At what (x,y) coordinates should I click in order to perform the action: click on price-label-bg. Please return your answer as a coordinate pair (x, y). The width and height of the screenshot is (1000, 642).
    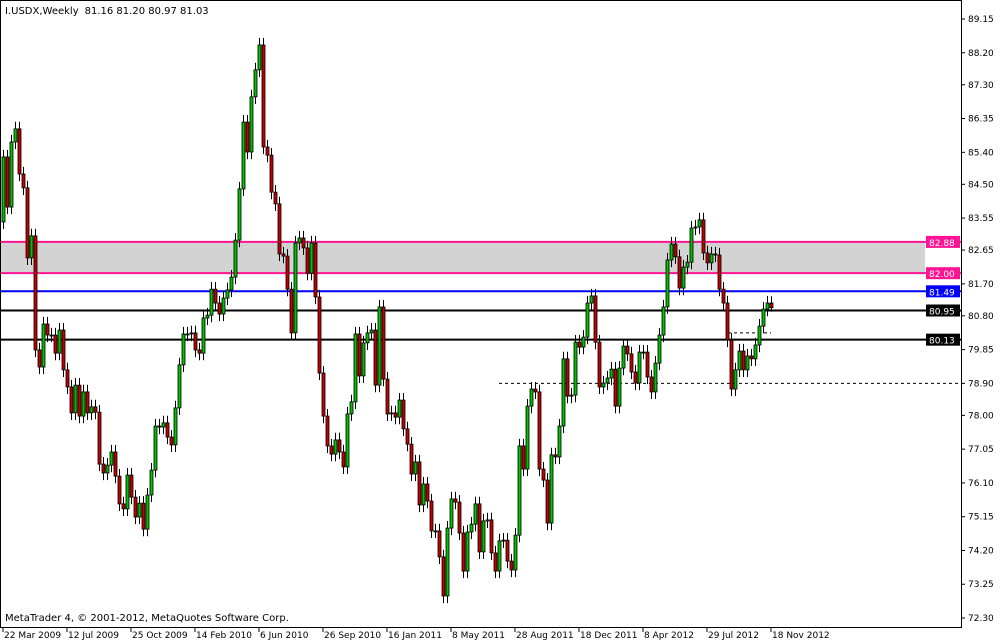
    Looking at the image, I should click on (943, 291).